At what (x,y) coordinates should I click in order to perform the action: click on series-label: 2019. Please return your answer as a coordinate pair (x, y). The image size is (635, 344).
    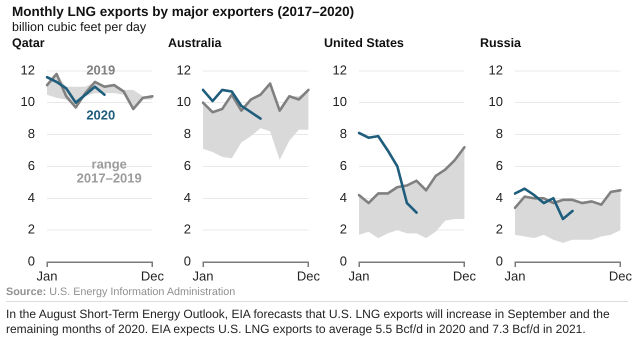
    Looking at the image, I should click on (101, 70).